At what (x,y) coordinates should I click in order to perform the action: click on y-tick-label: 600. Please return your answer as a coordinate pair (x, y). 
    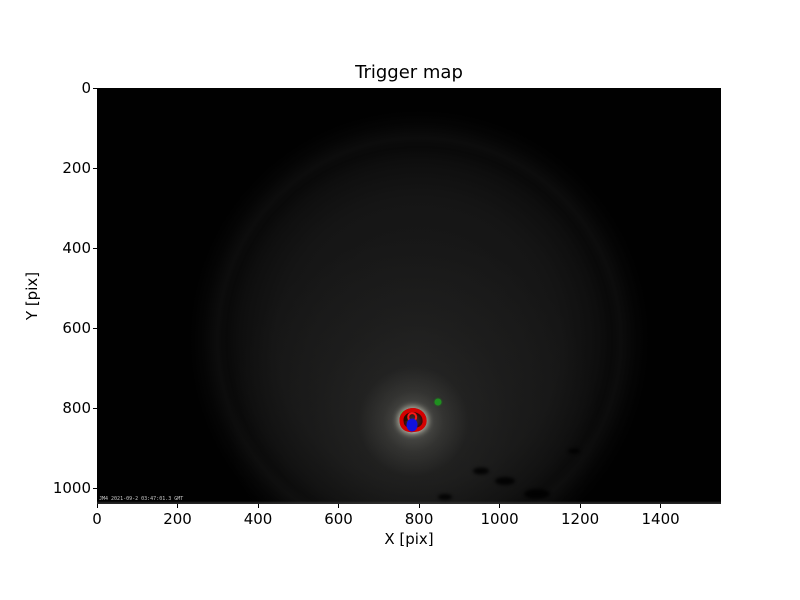
    Looking at the image, I should click on (76, 328).